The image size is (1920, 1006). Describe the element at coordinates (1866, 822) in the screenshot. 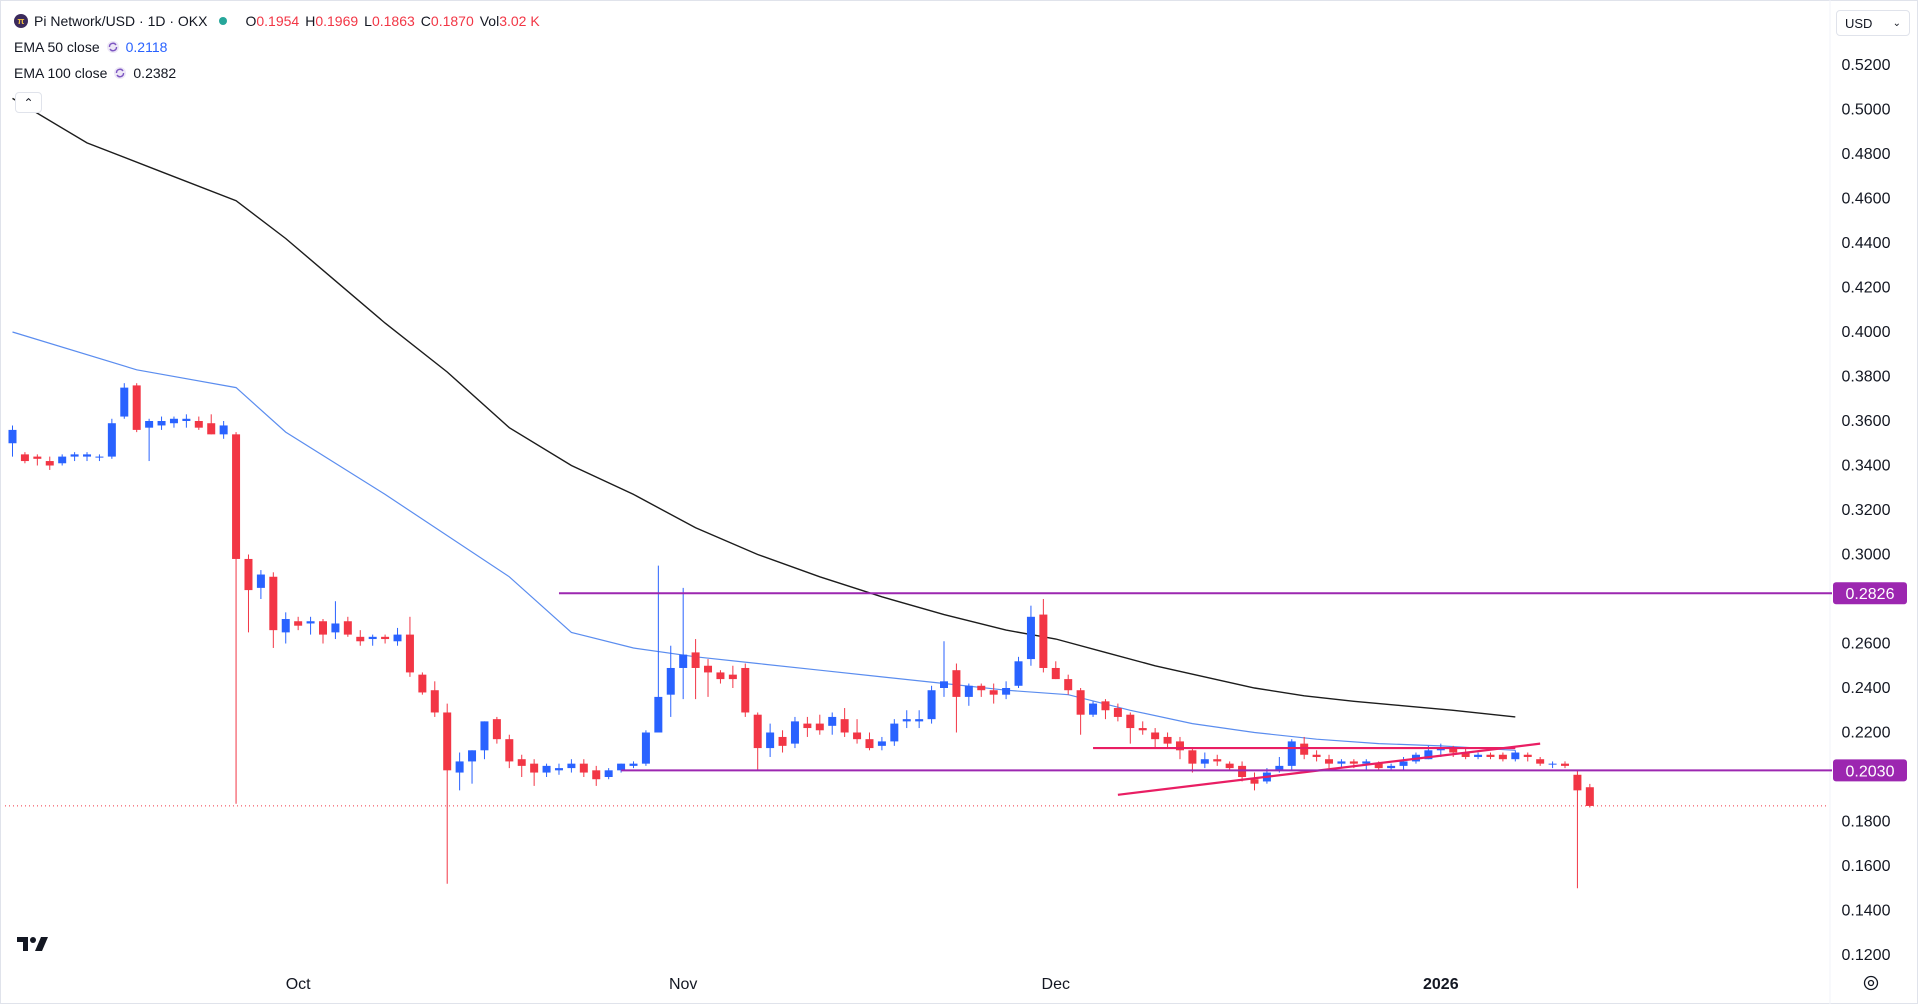

I see `y-tick-label: 0.1800` at that location.